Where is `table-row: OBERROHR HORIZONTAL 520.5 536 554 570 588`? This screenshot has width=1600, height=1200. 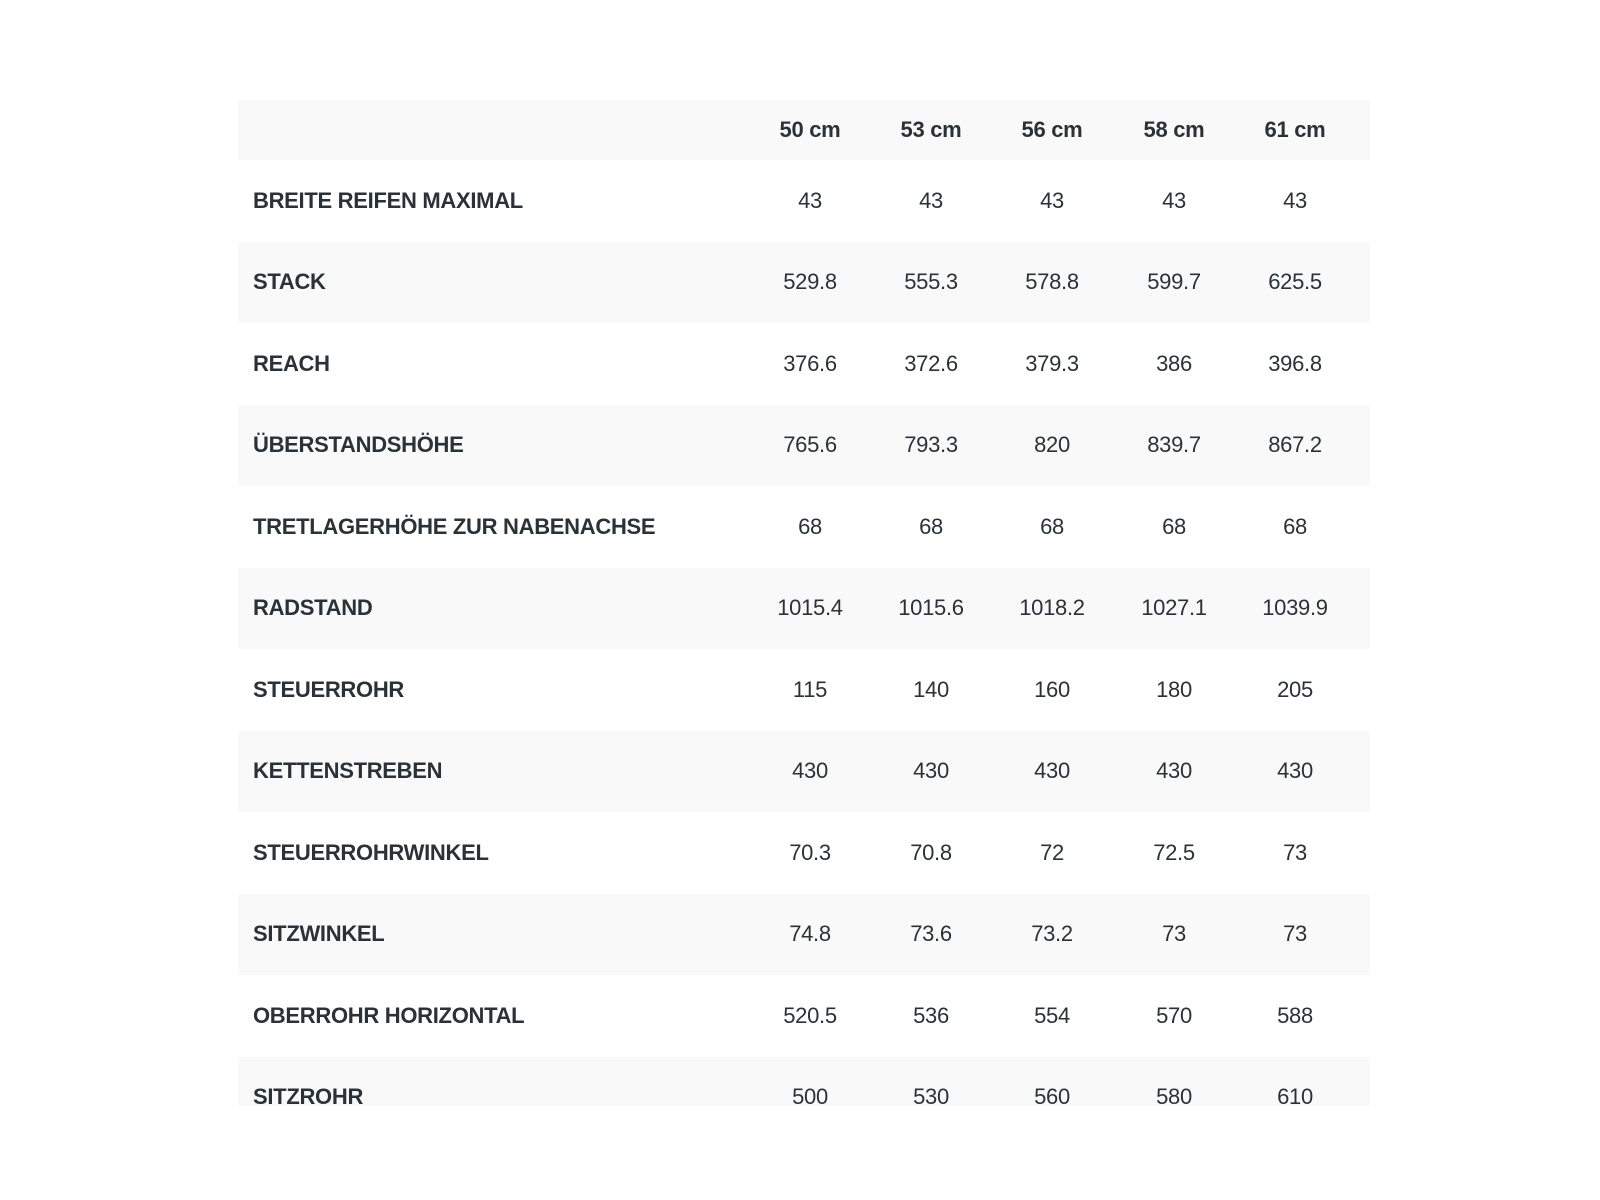
table-row: OBERROHR HORIZONTAL 520.5 536 554 570 588 is located at coordinates (804, 1016).